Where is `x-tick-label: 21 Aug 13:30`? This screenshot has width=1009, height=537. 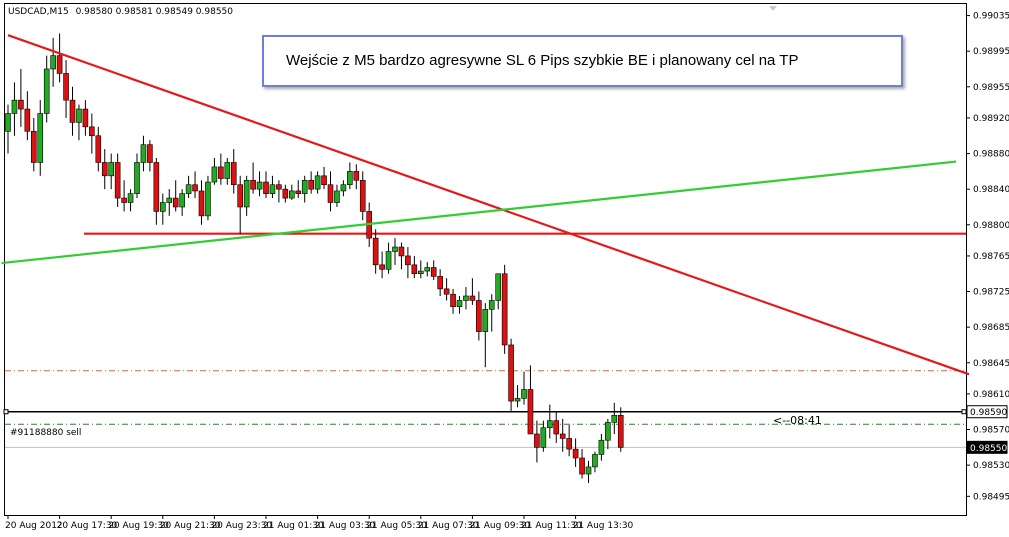 x-tick-label: 21 Aug 13:30 is located at coordinates (603, 526).